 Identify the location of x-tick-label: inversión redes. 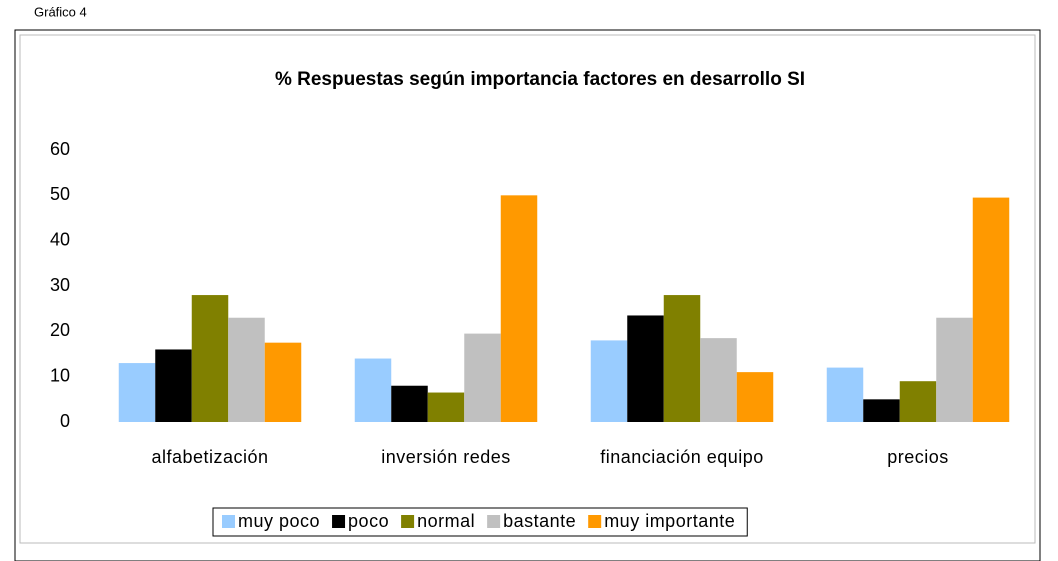
(446, 457).